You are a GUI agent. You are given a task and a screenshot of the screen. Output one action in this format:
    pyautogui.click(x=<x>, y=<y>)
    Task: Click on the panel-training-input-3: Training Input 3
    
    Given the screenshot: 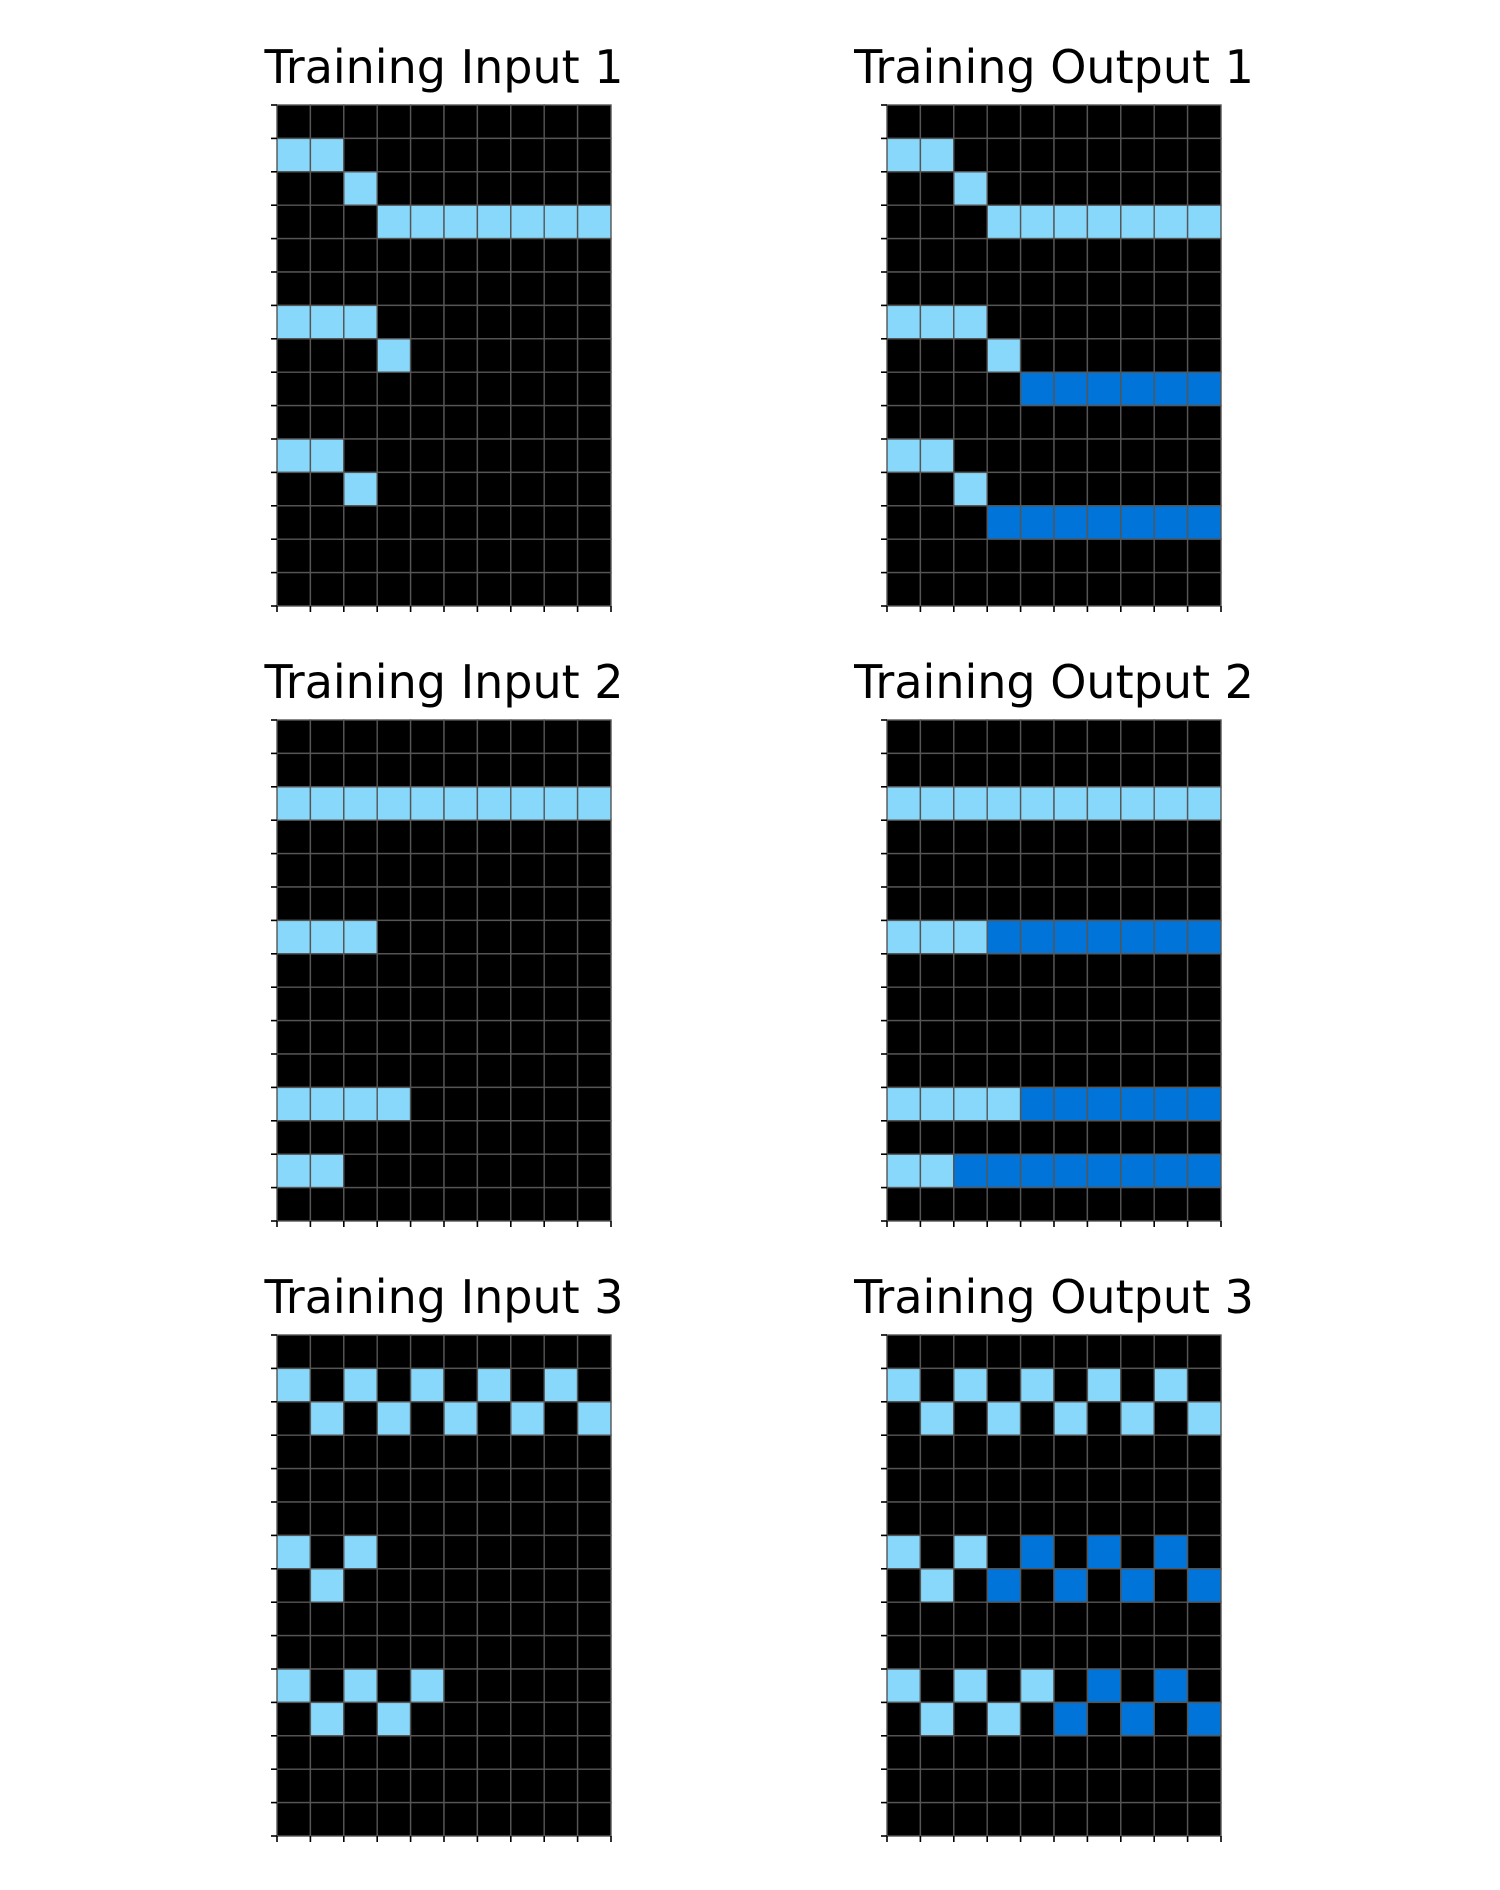 What is the action you would take?
    pyautogui.click(x=443, y=1556)
    